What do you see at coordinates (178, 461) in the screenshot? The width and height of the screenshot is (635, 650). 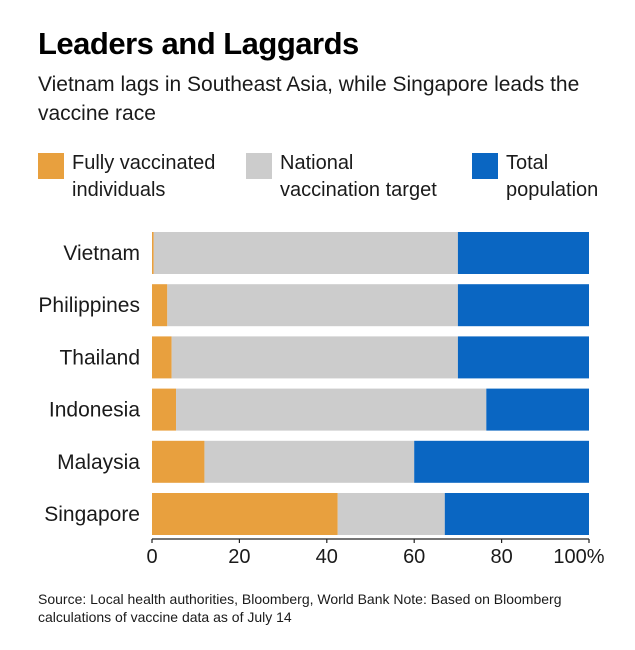 I see `bar-malaysia-fully-vaccinated-individuals` at bounding box center [178, 461].